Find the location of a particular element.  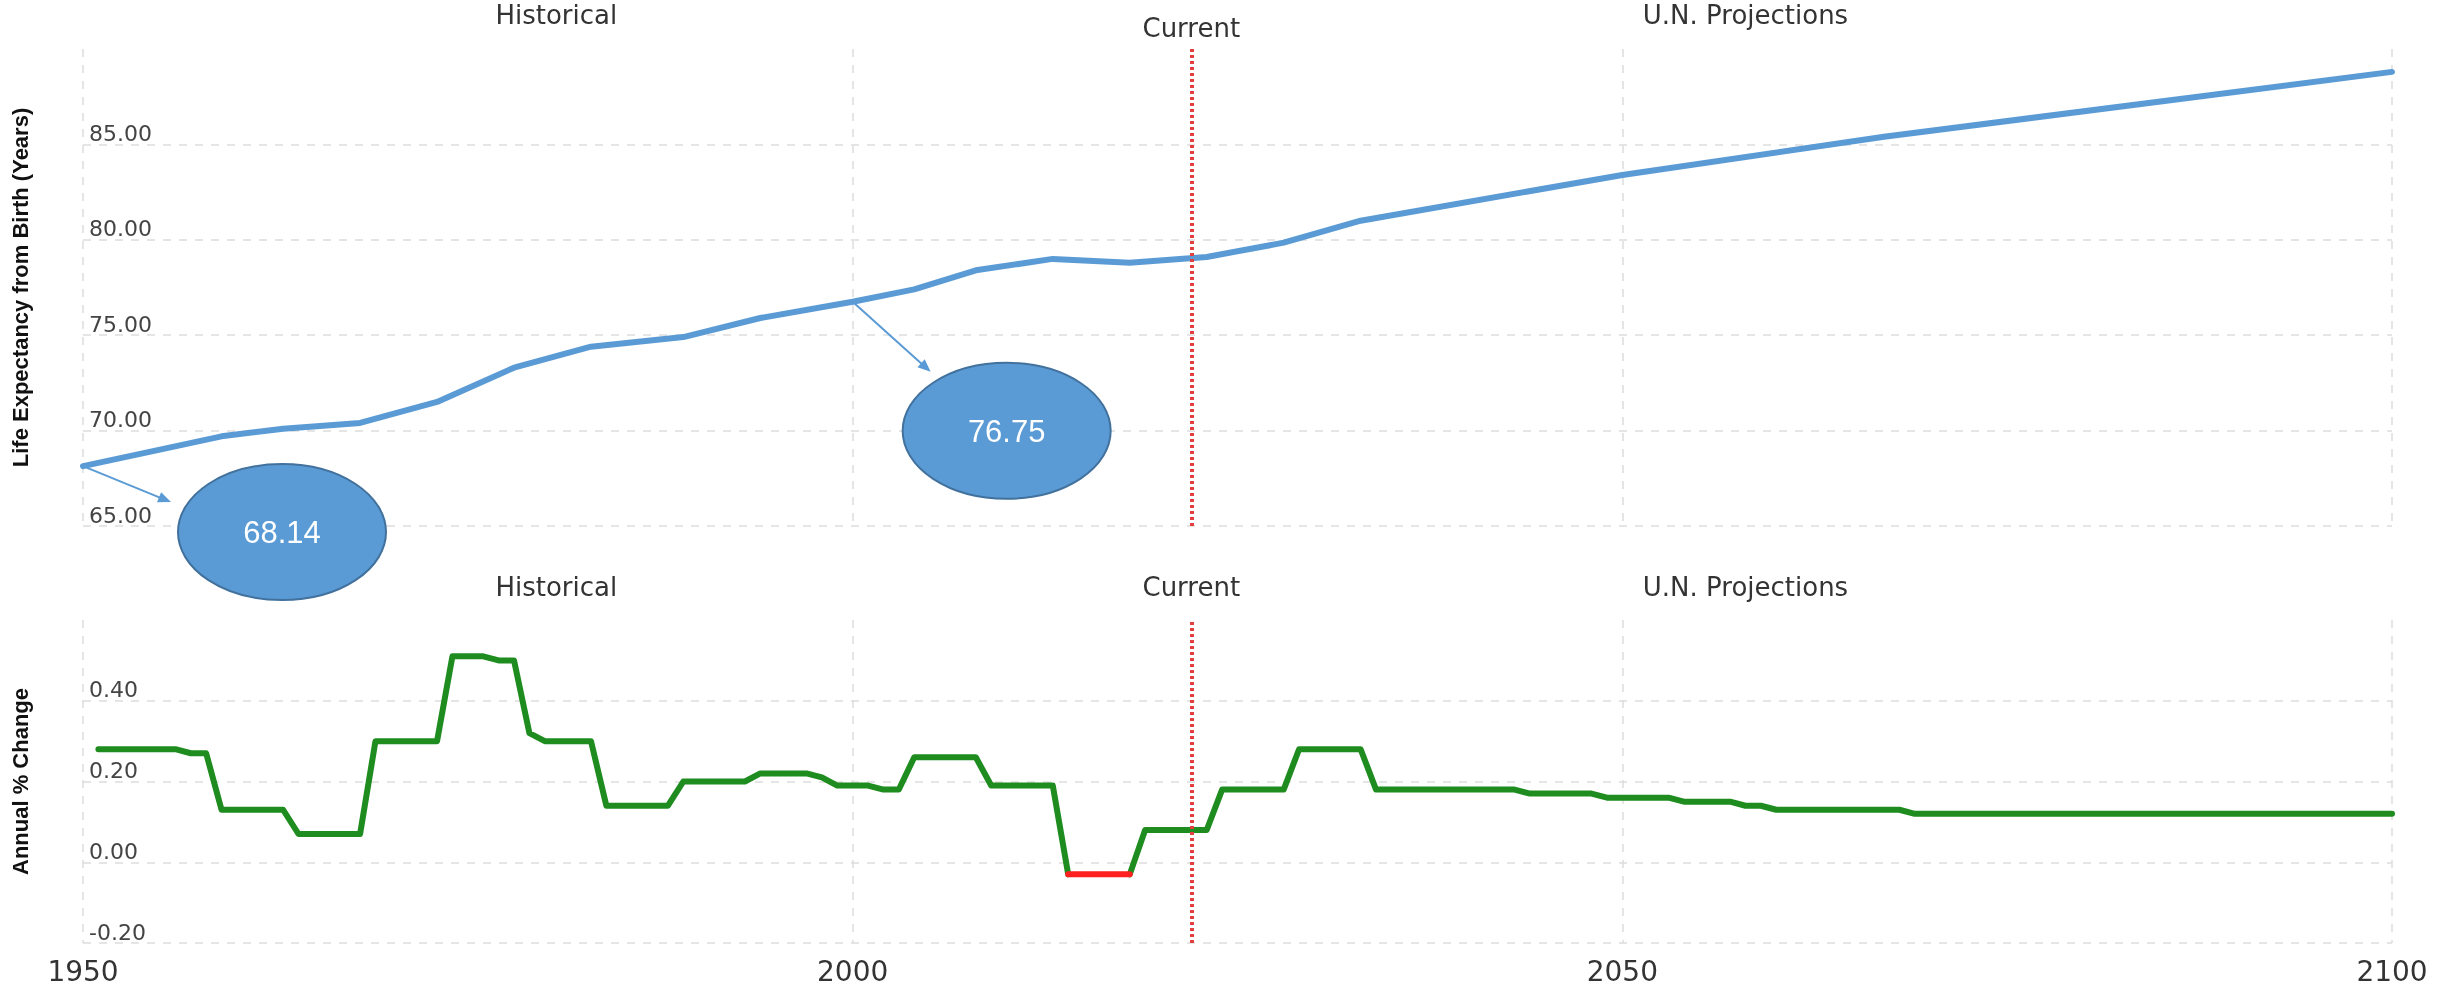

x-tick-label: 2000 is located at coordinates (853, 970).